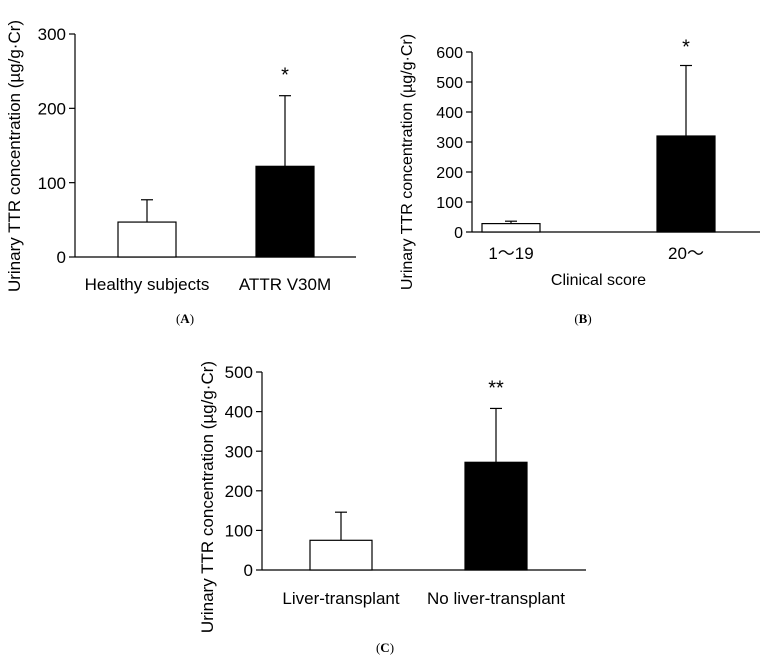 Image resolution: width=769 pixels, height=661 pixels. I want to click on panel-label-letter: A, so click(185, 318).